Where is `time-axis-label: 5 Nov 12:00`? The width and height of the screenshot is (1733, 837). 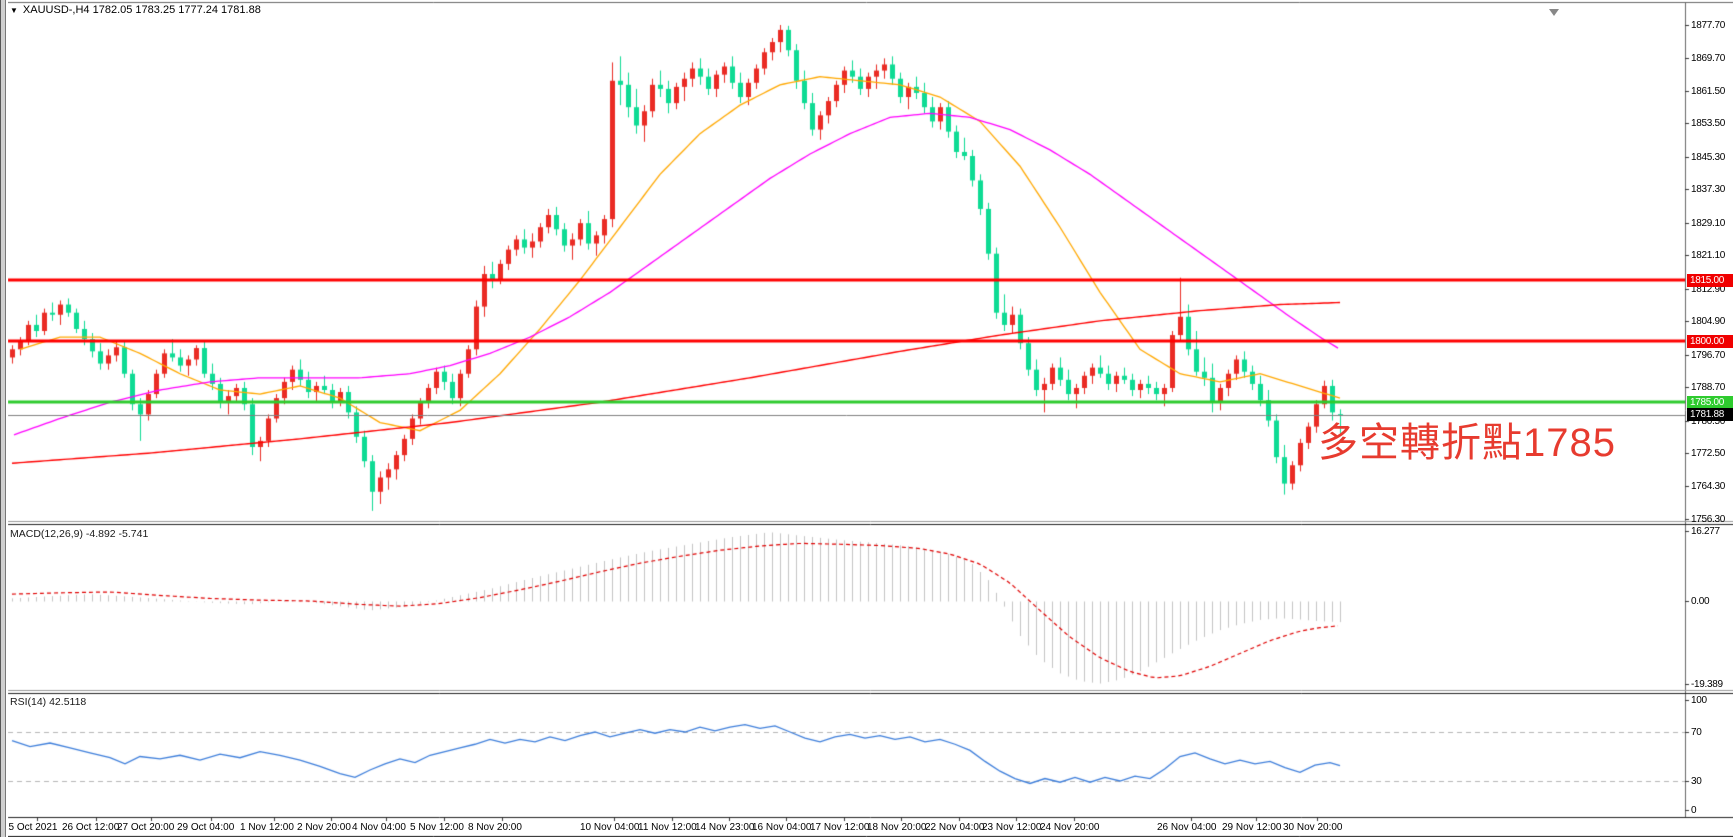 time-axis-label: 5 Nov 12:00 is located at coordinates (437, 827).